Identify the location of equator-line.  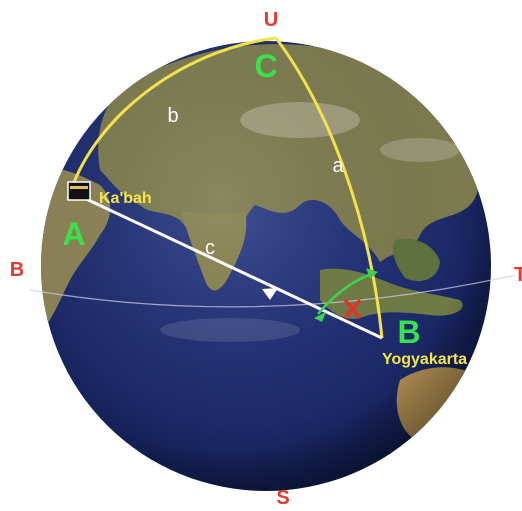
(273, 291).